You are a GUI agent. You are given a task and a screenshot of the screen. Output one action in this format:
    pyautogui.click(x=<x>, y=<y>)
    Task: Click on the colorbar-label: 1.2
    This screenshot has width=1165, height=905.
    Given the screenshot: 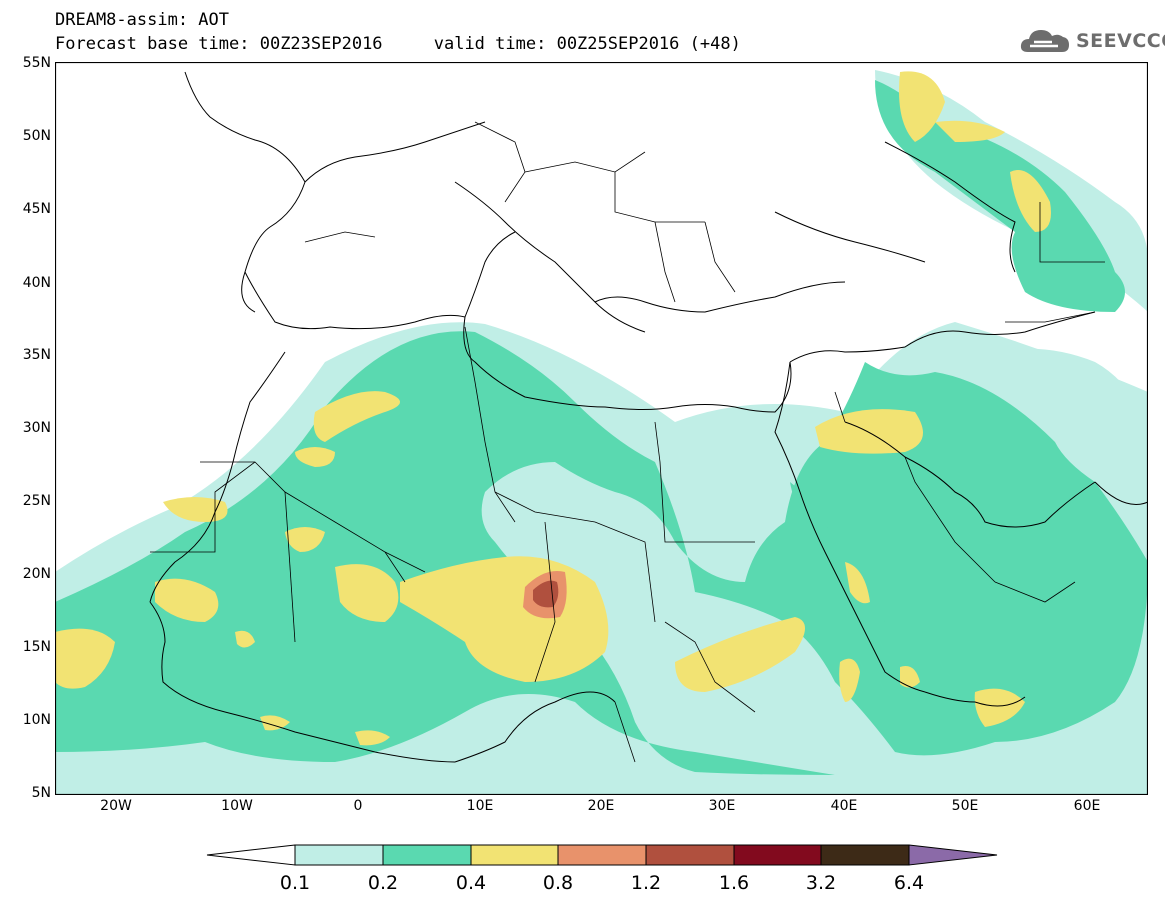 What is the action you would take?
    pyautogui.click(x=646, y=883)
    